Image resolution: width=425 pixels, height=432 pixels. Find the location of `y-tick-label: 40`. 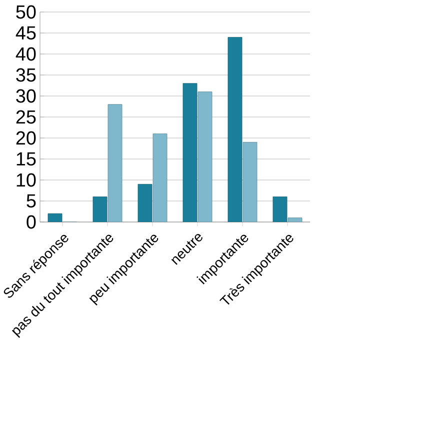

y-tick-label: 40 is located at coordinates (26, 54).